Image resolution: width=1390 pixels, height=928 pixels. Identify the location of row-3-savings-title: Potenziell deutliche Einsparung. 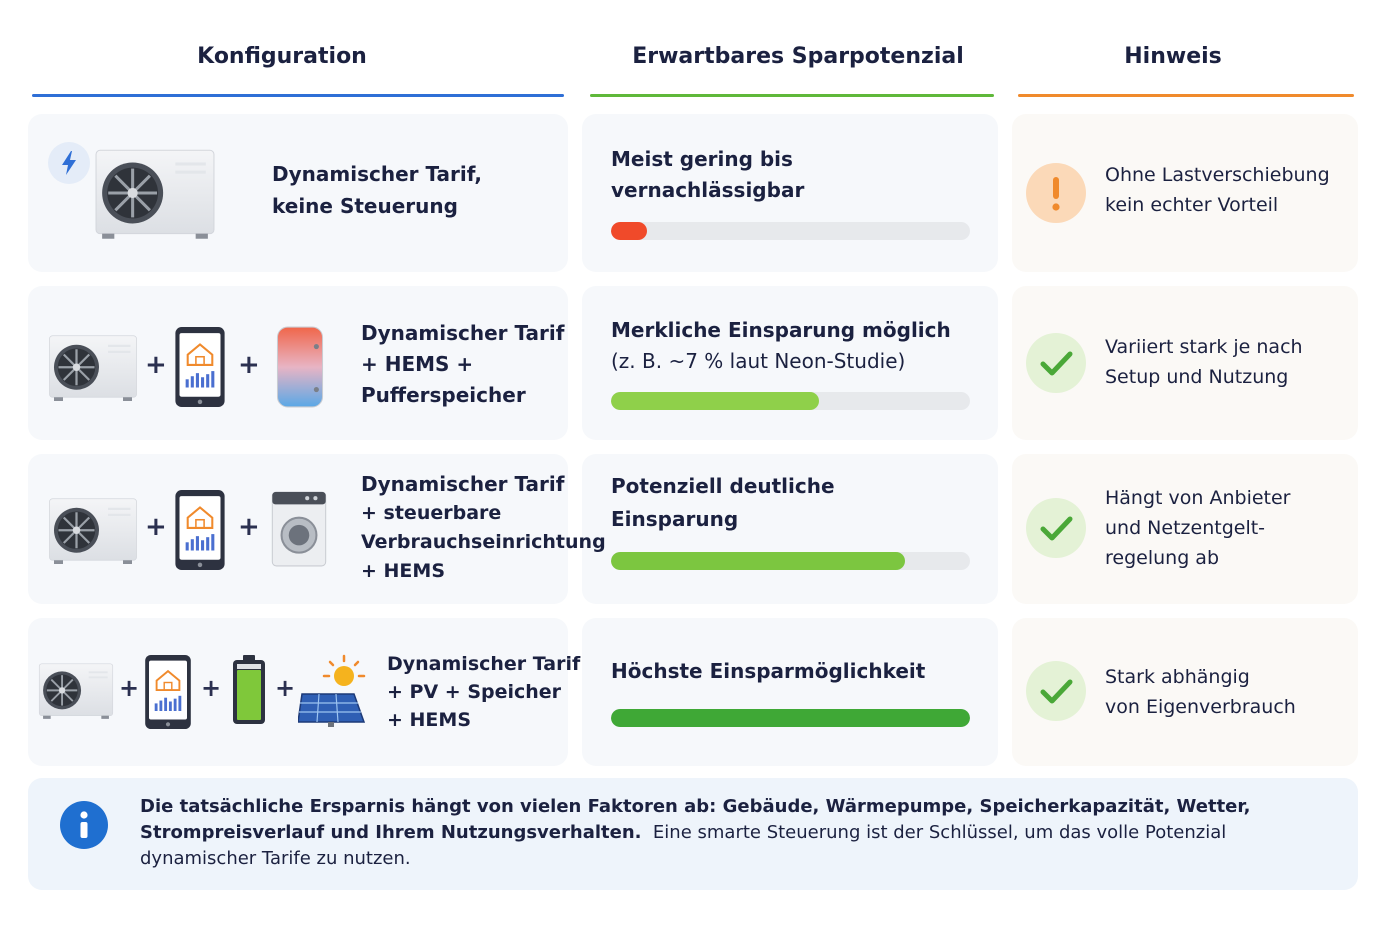
(723, 502).